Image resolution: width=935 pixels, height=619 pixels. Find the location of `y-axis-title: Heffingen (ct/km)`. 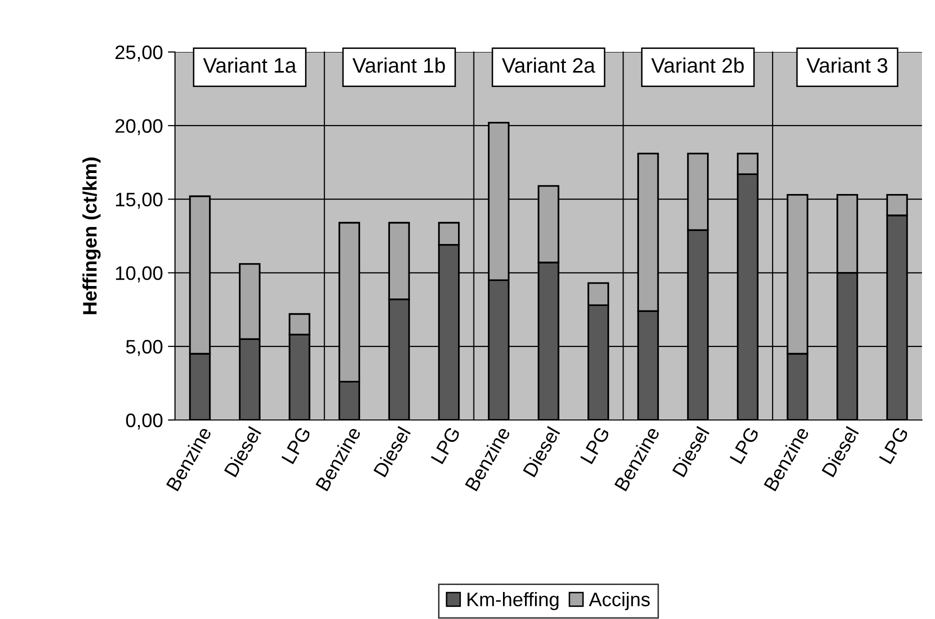

y-axis-title: Heffingen (ct/km) is located at coordinates (91, 236).